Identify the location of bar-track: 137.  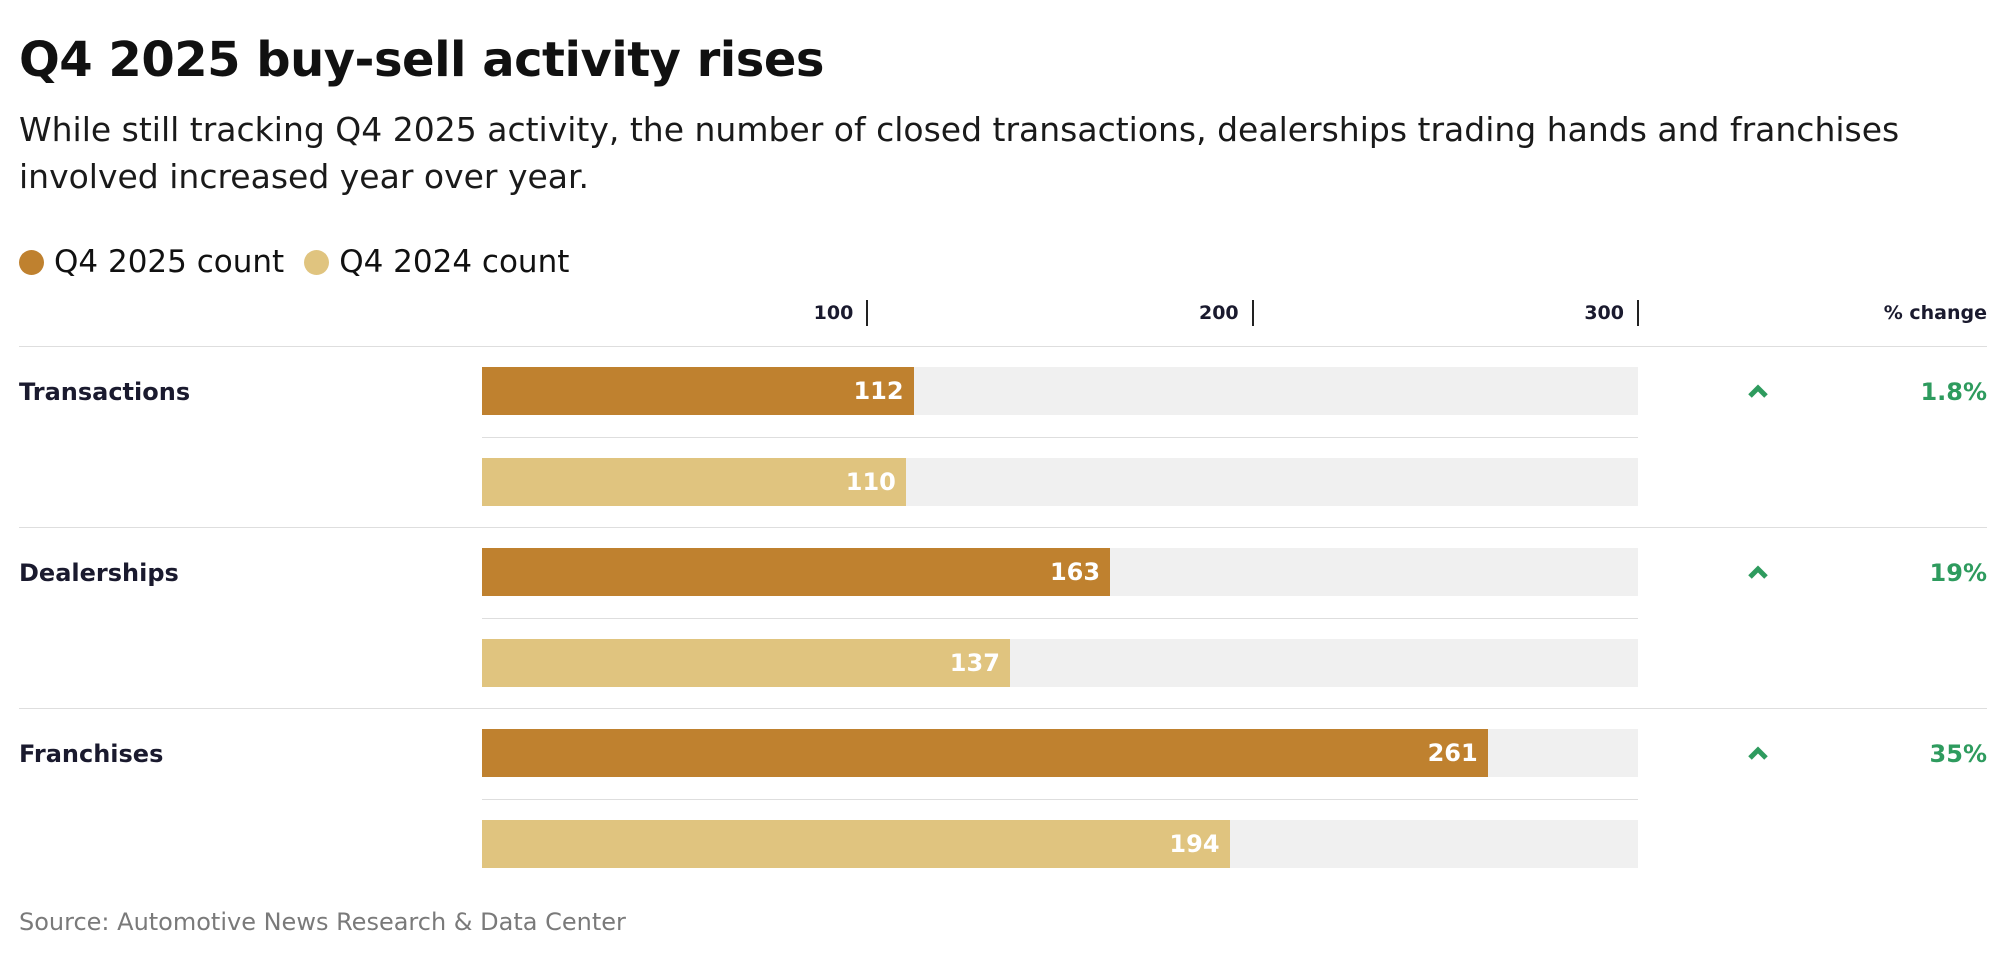
(1060, 663).